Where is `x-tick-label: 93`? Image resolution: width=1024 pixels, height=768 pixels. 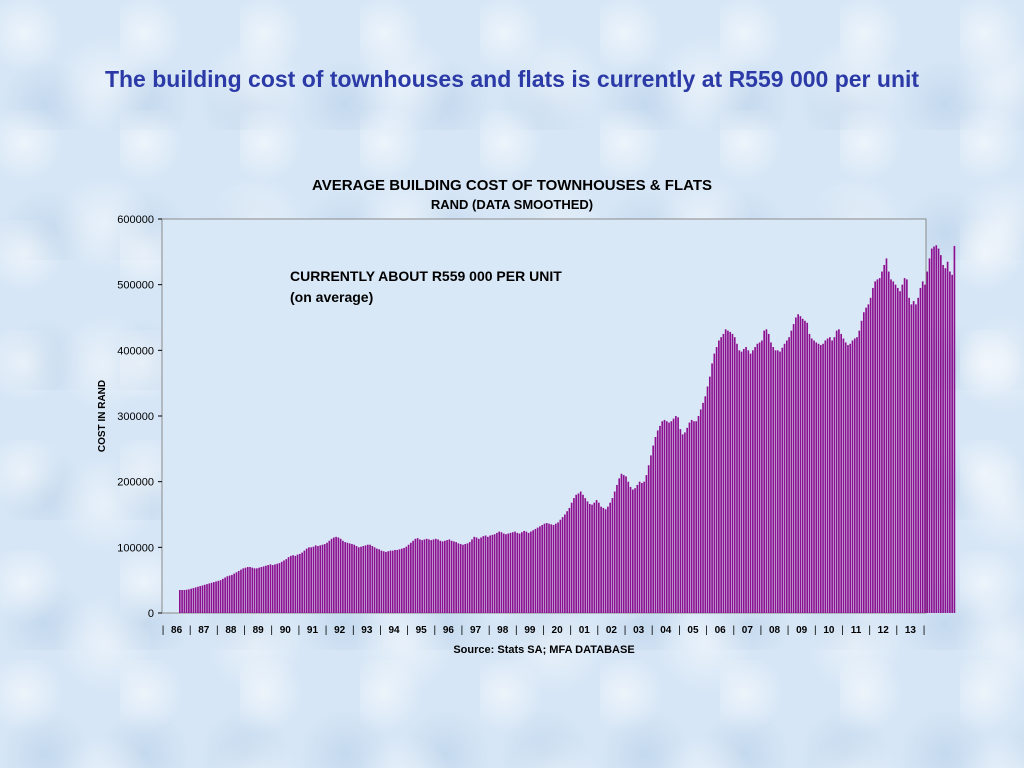
x-tick-label: 93 is located at coordinates (367, 630).